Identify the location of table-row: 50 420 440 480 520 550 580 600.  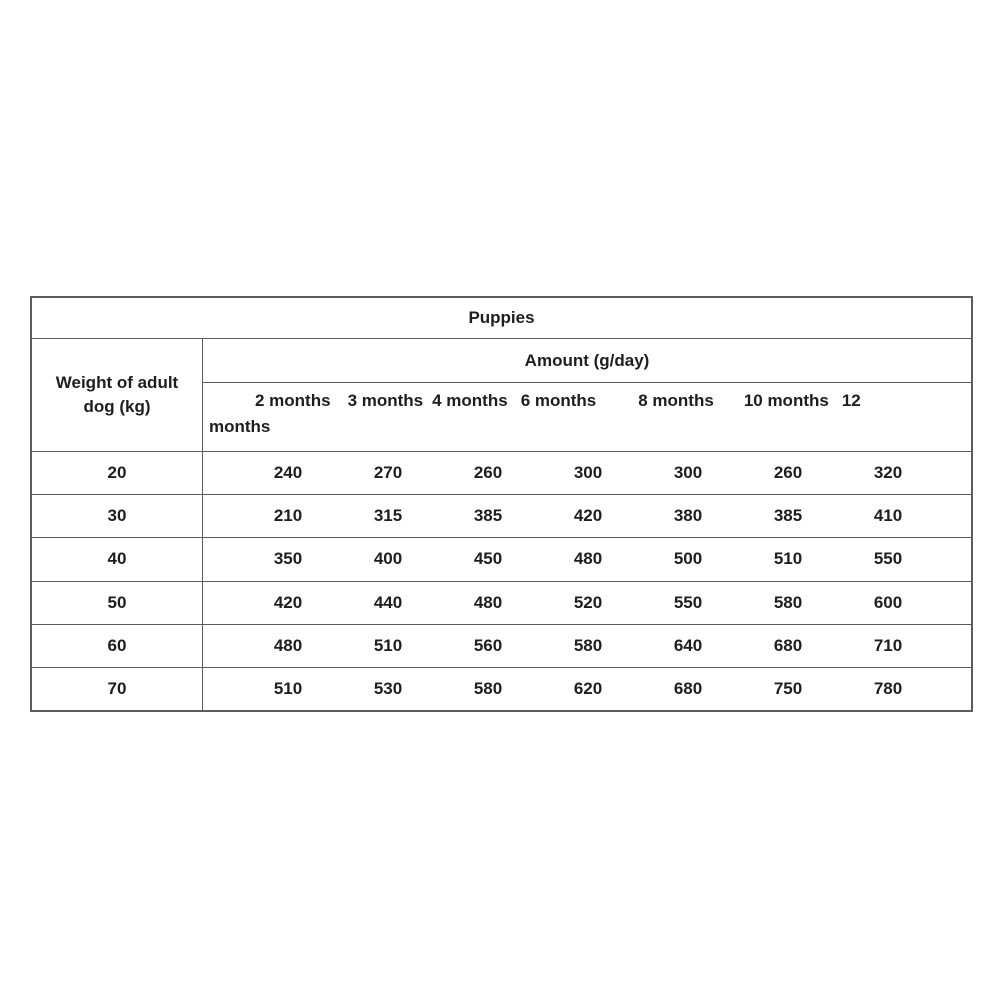
(501, 602).